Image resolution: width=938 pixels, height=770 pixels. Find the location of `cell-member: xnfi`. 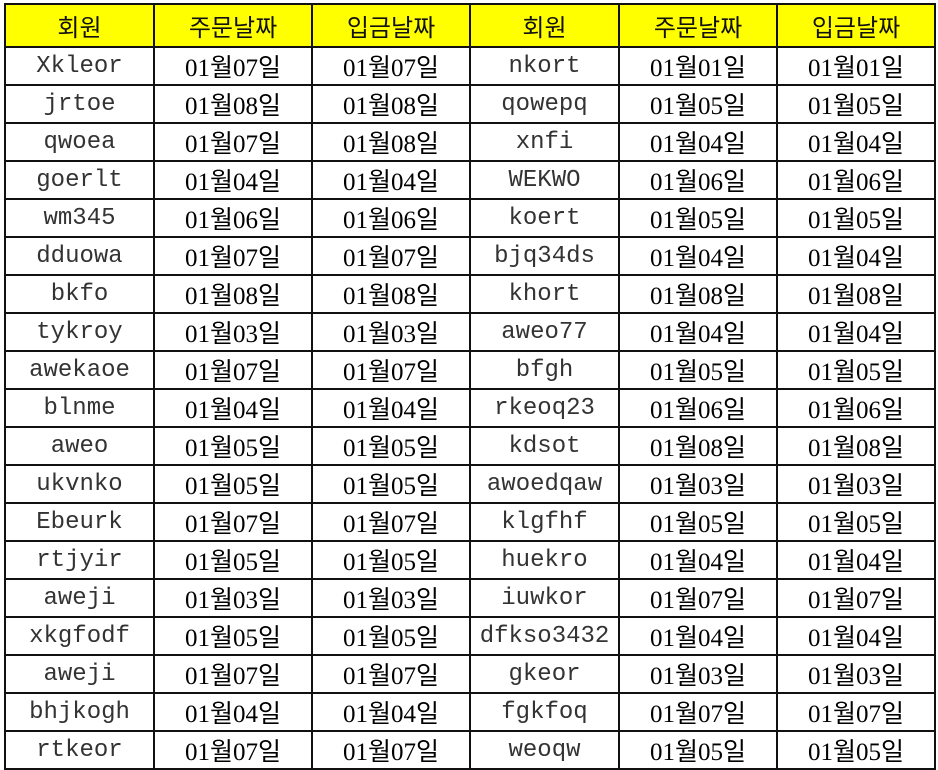

cell-member: xnfi is located at coordinates (544, 142).